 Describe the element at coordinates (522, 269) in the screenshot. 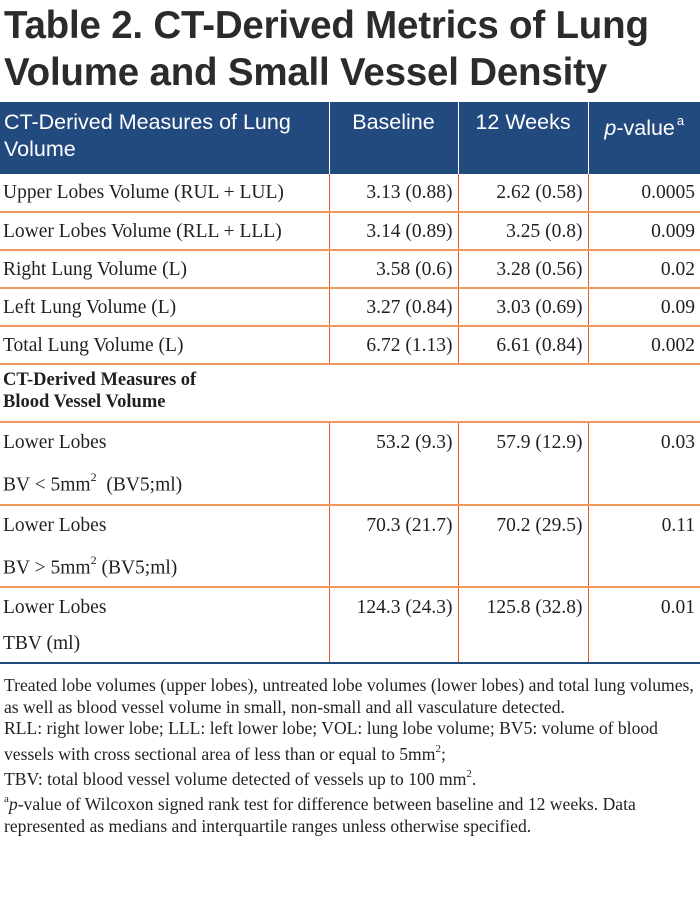

I see `week12-value: 3.28 (0.56)` at that location.